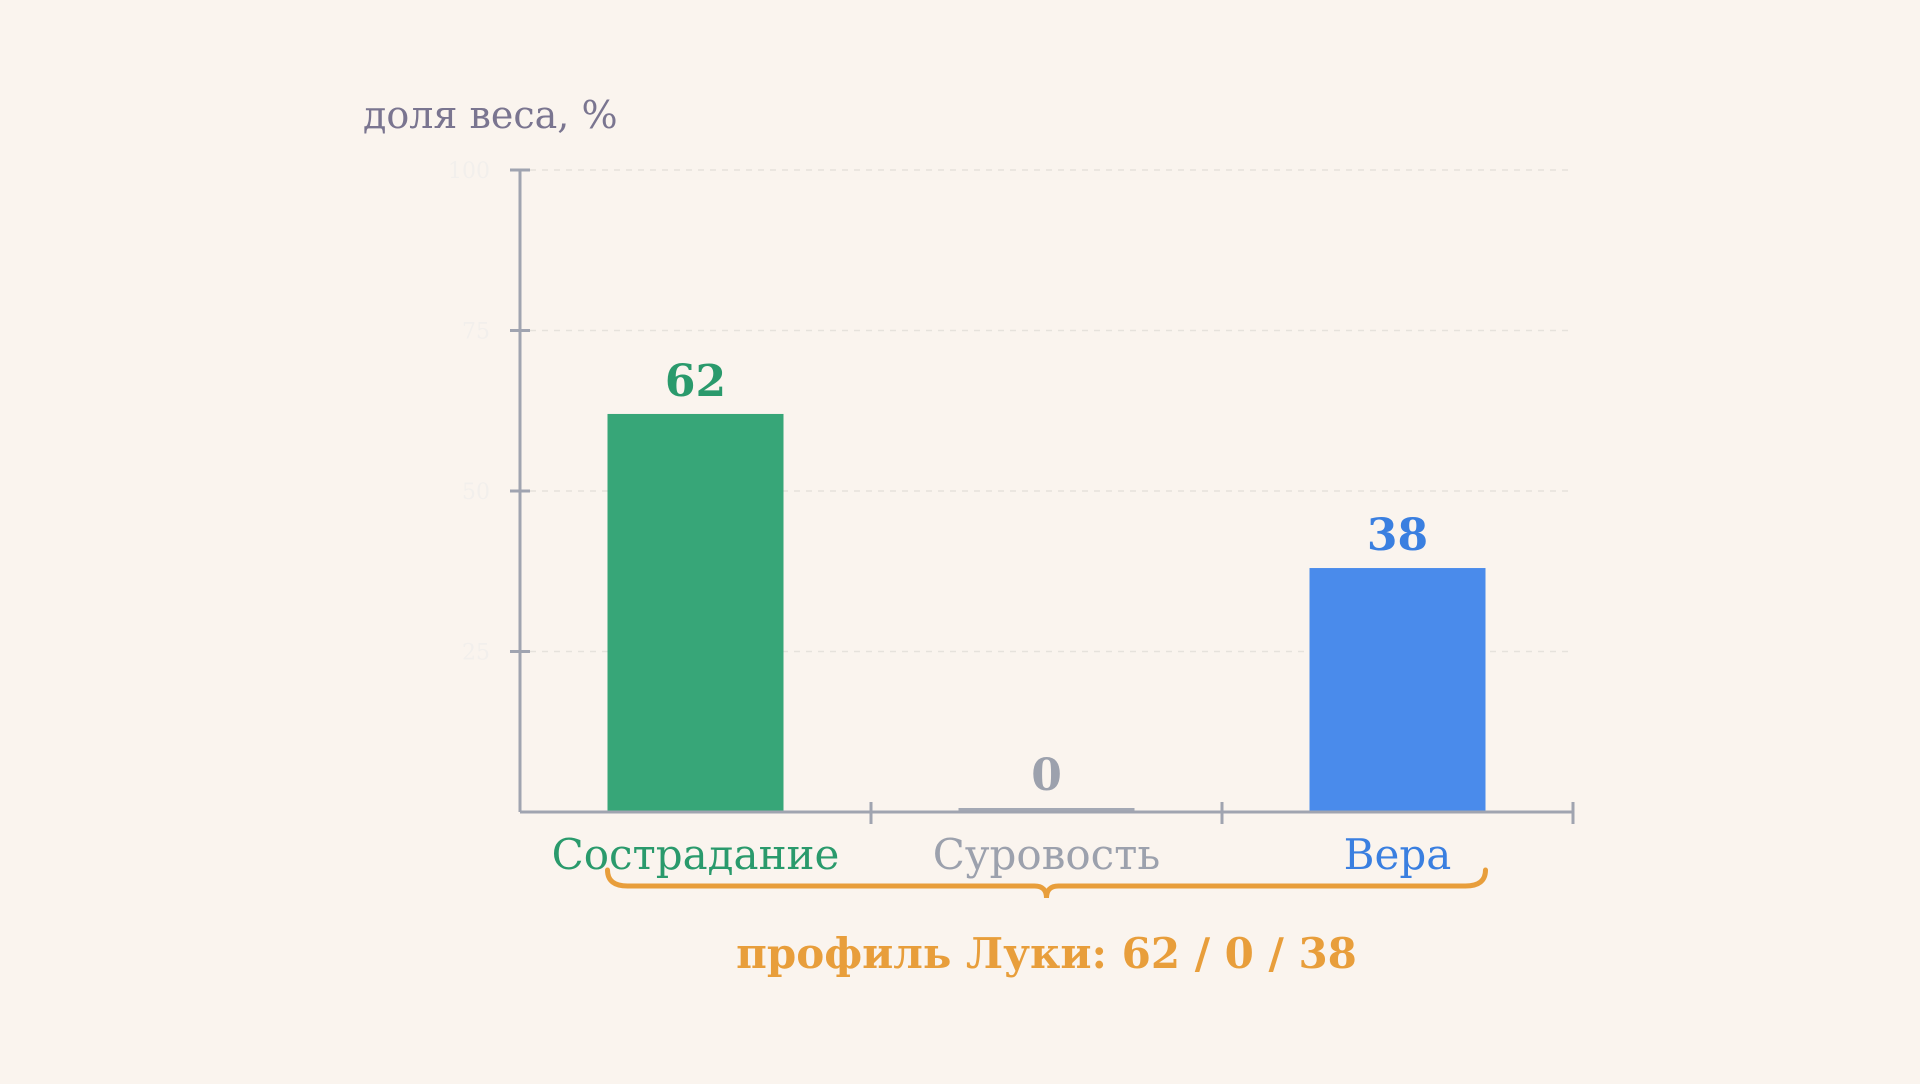 This screenshot has width=1920, height=1084. Describe the element at coordinates (1046, 883) in the screenshot. I see `annotation-brace` at that location.